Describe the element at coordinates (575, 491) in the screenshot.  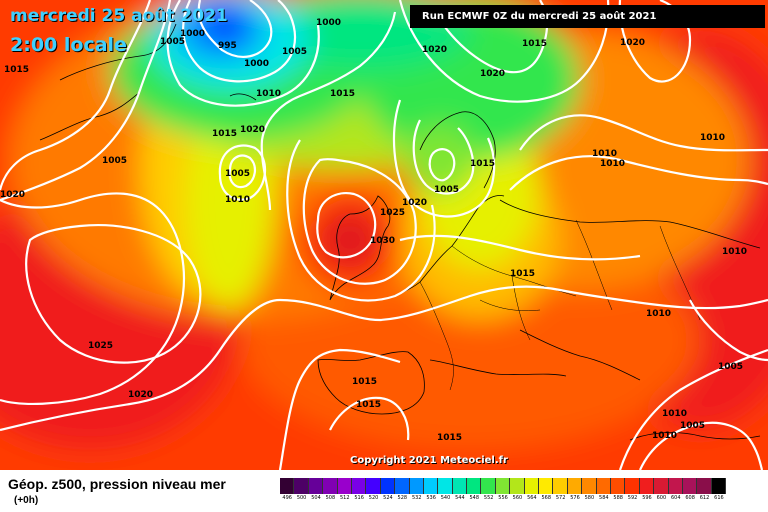
I see `scale-cell: 576` at that location.